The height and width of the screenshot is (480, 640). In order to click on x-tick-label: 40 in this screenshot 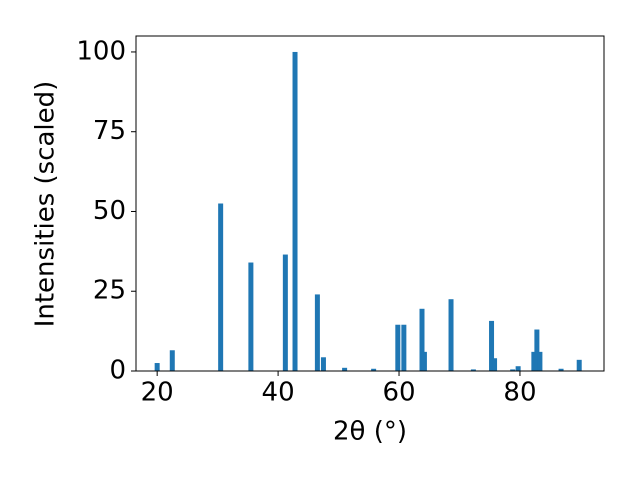, I will do `click(278, 393)`.